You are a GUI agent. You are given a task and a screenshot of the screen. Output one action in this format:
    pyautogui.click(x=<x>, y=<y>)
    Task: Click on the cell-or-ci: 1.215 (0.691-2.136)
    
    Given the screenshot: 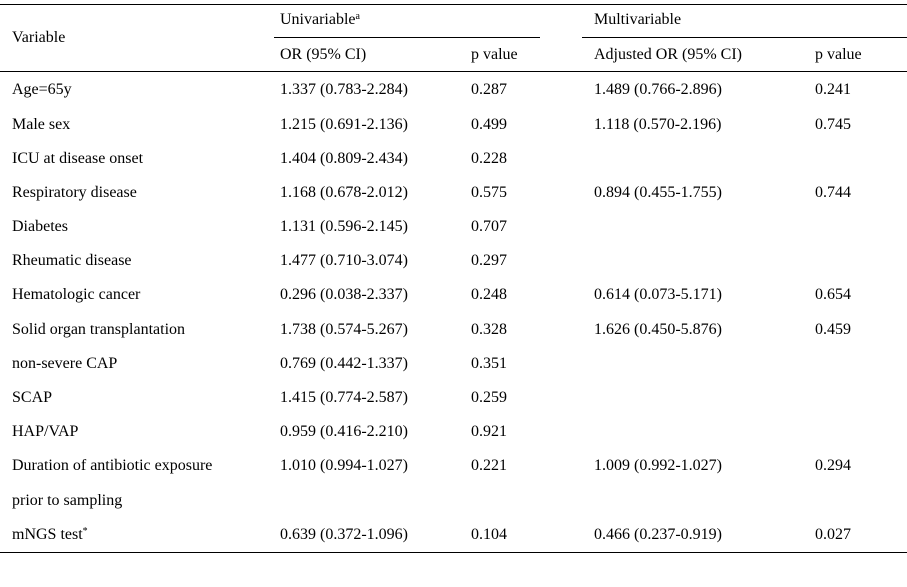 What is the action you would take?
    pyautogui.click(x=344, y=125)
    